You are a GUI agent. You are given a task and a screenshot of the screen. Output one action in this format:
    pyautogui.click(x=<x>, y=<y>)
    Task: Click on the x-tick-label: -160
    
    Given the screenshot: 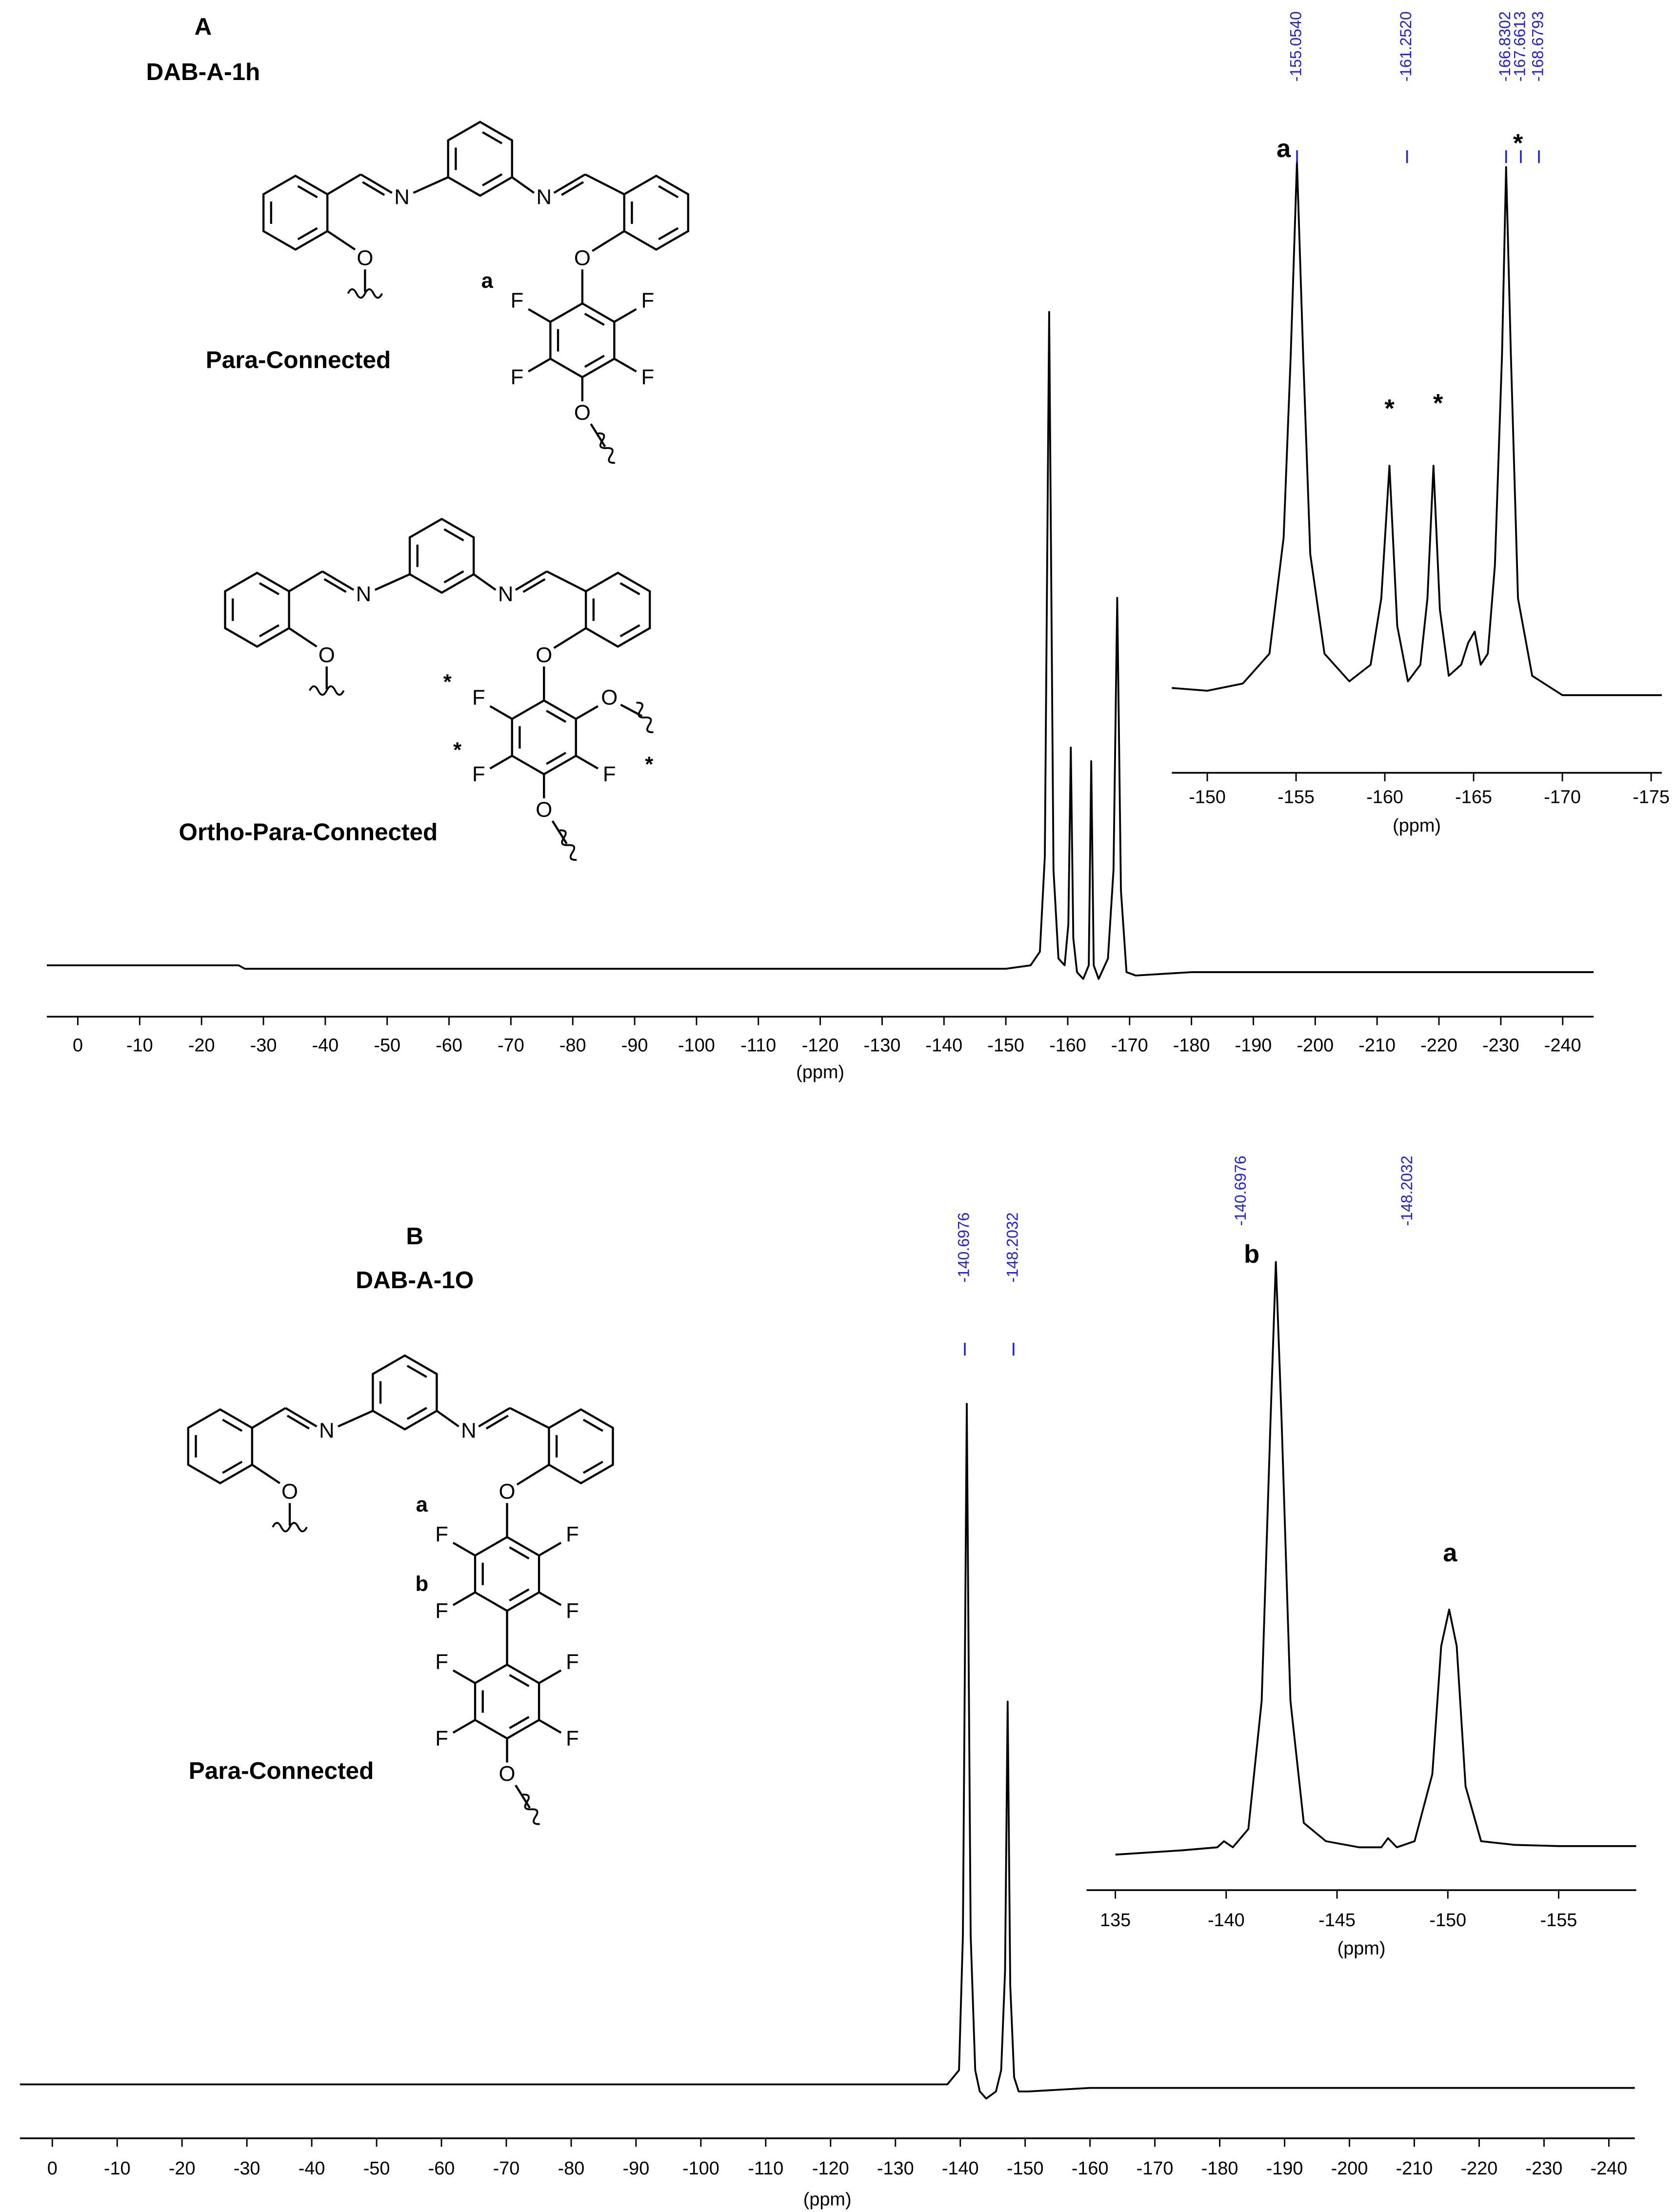 What is the action you would take?
    pyautogui.click(x=1067, y=1046)
    